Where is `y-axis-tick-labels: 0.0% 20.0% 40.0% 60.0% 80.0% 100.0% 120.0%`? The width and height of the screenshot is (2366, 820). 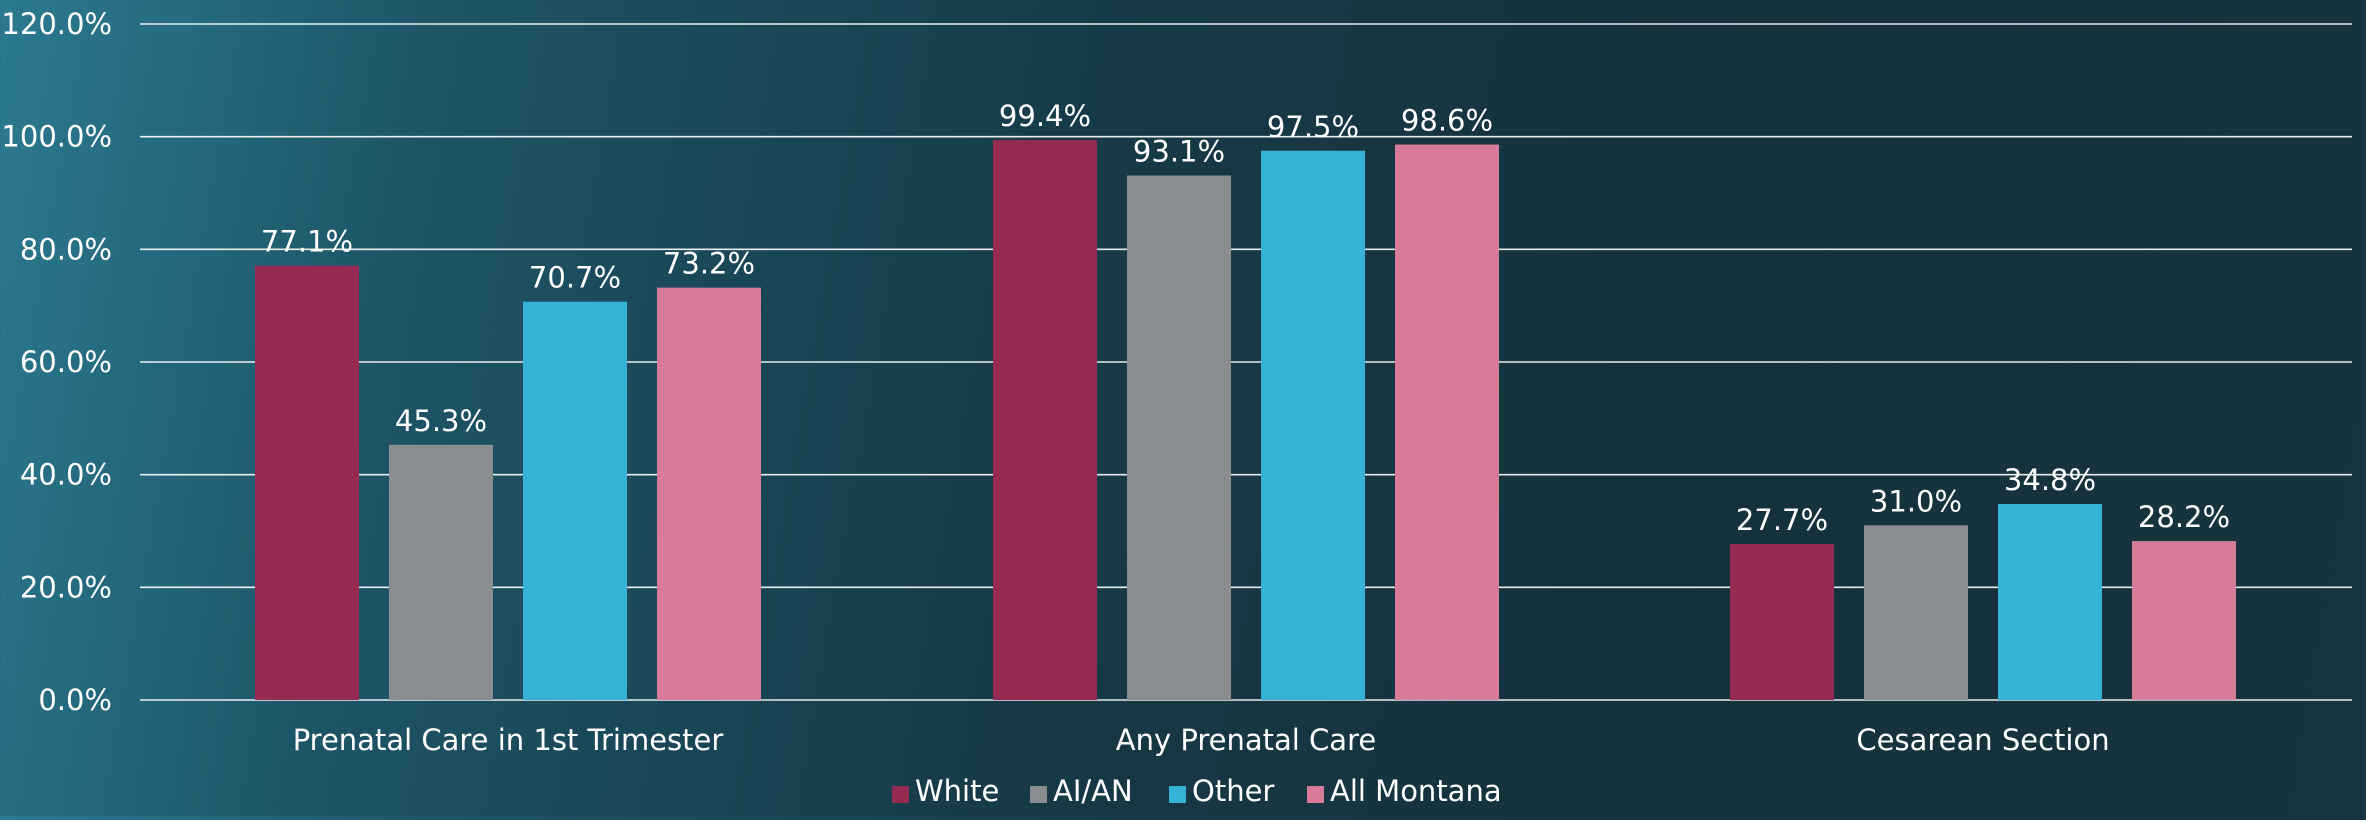
y-axis-tick-labels: 0.0% 20.0% 40.0% 60.0% 80.0% 100.0% 120.0% is located at coordinates (56, 362).